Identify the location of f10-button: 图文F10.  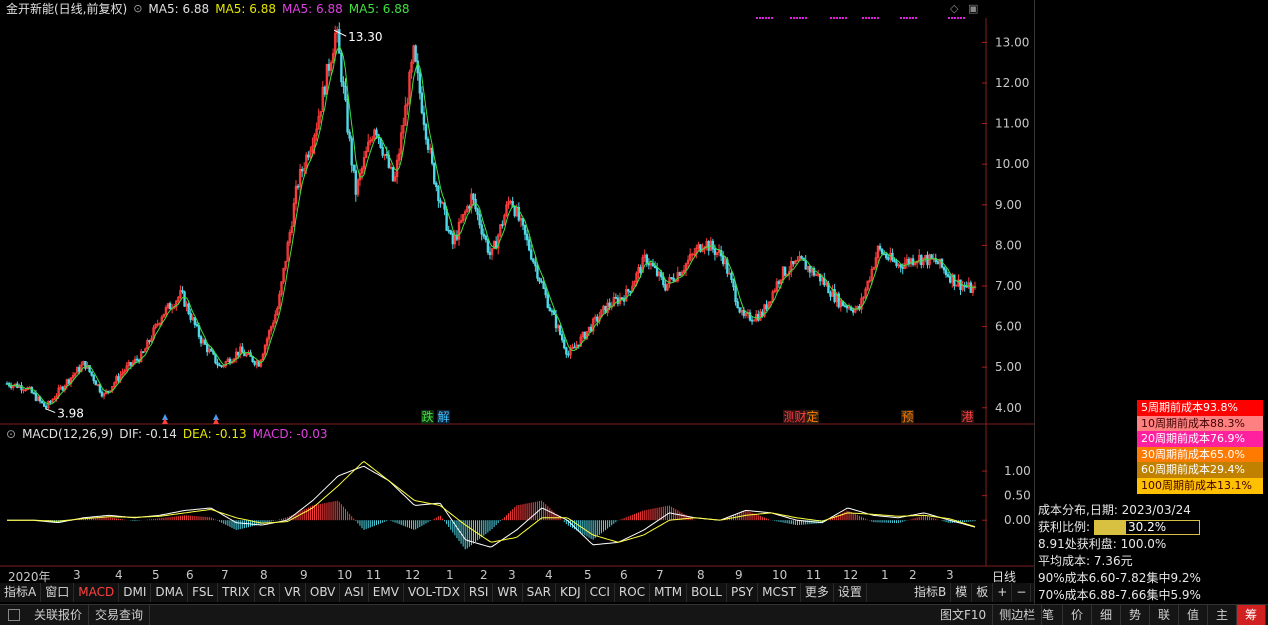
(964, 615).